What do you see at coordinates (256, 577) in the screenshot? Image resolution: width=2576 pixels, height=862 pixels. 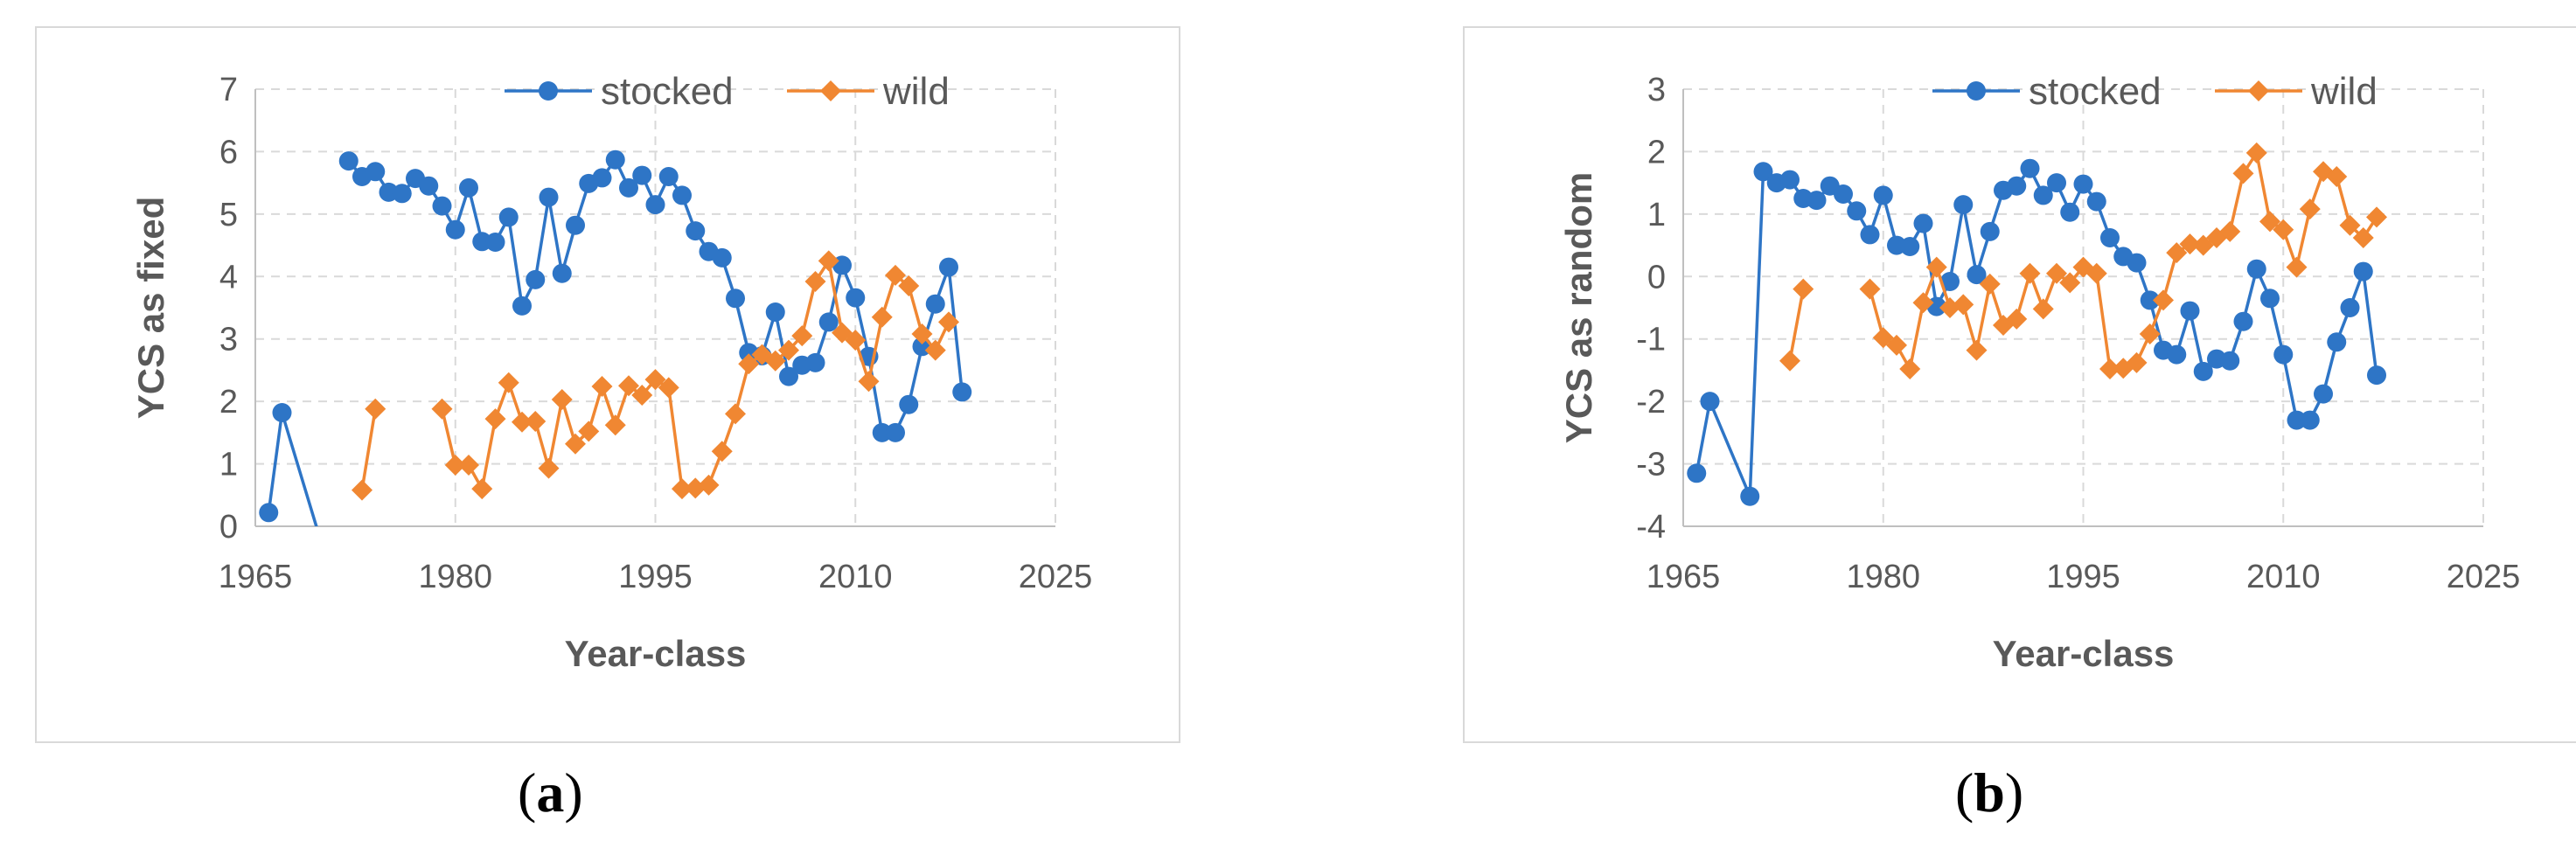 I see `x-tick-label: 1965` at bounding box center [256, 577].